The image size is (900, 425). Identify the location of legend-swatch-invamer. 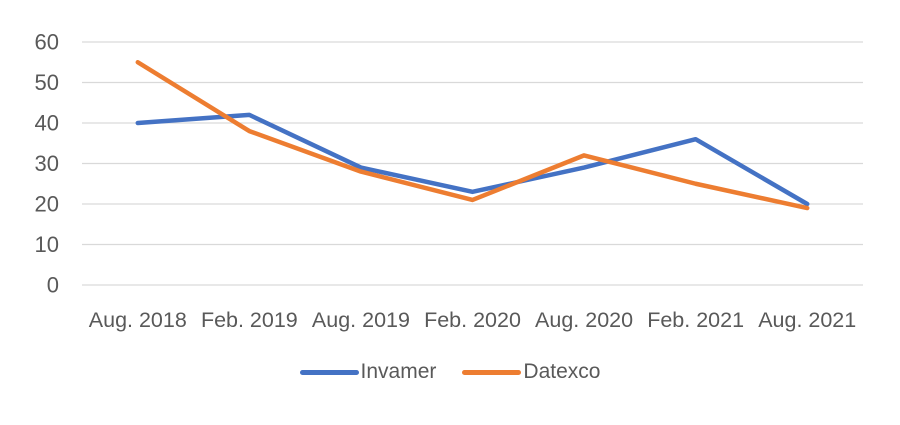
(329, 372).